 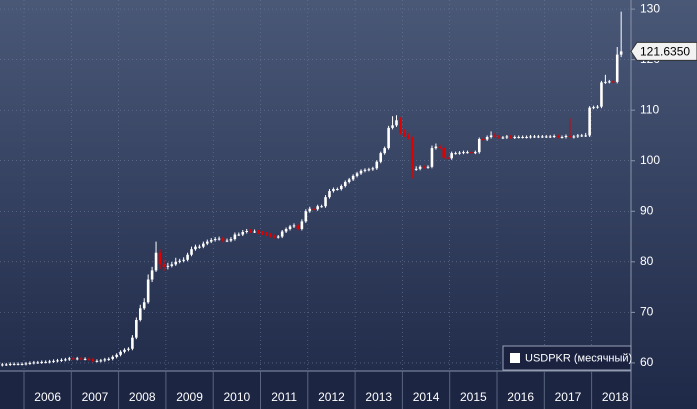 I want to click on last-value-label: 121.6350, so click(x=665, y=52).